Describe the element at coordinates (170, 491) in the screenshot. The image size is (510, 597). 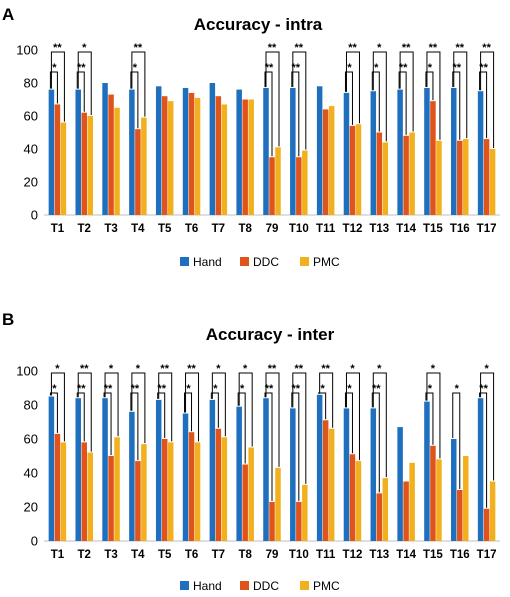
I see `bar-pmc-t5` at that location.